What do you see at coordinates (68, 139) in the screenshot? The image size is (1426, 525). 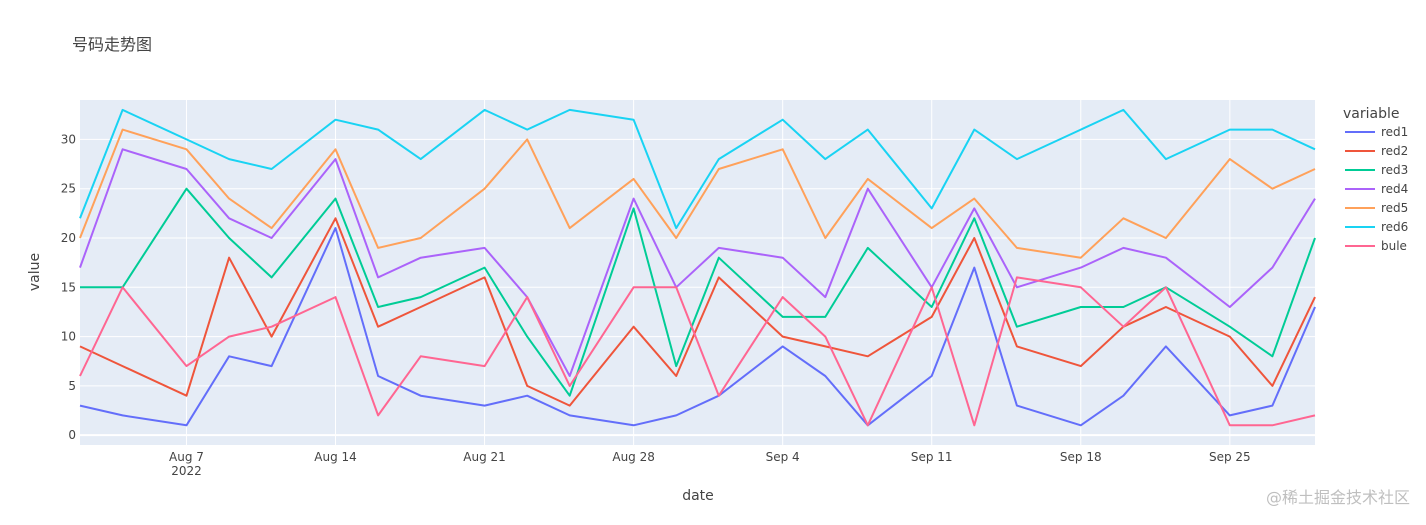 I see `y-tick-label: 30` at bounding box center [68, 139].